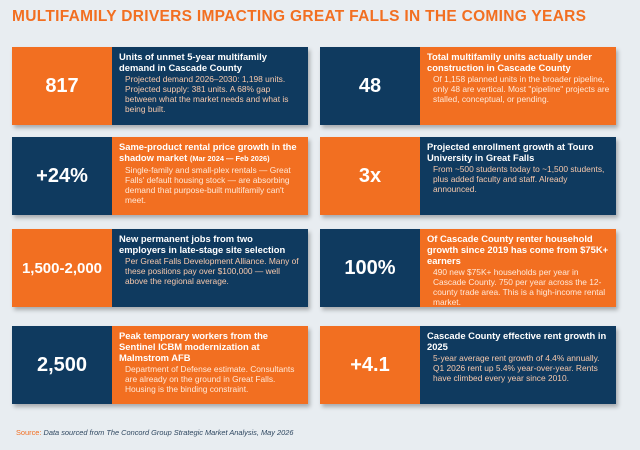  What do you see at coordinates (62, 176) in the screenshot?
I see `stat-value: +24%` at bounding box center [62, 176].